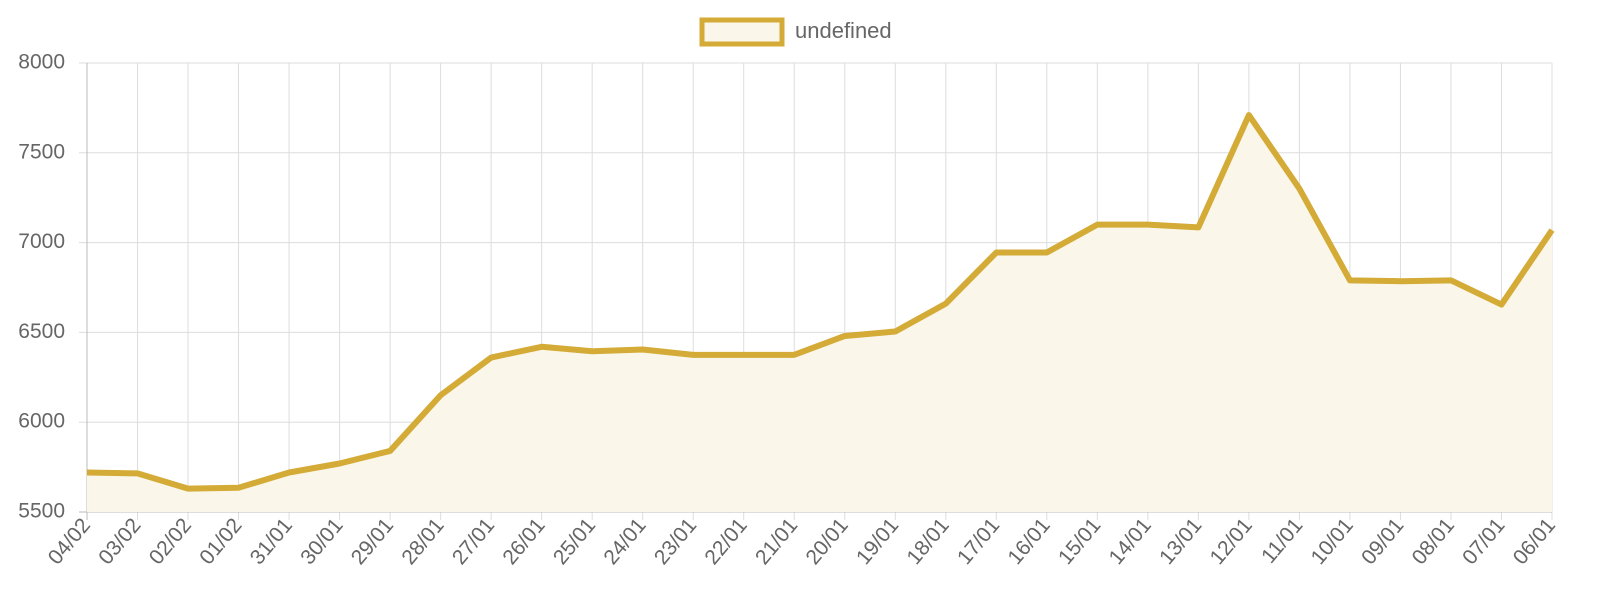  Describe the element at coordinates (776, 541) in the screenshot. I see `x-tick-label: 21/01` at that location.